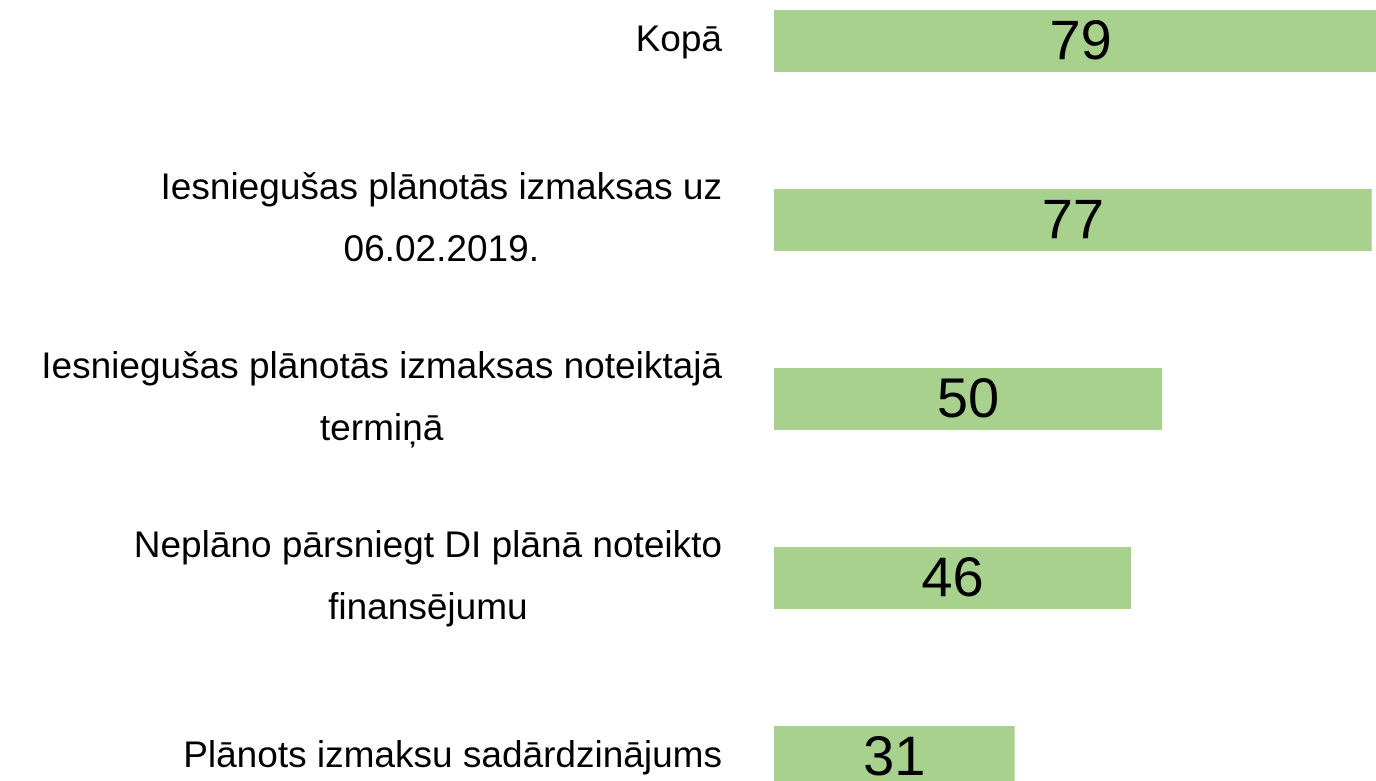  I want to click on category-label: Kopā, so click(679, 38).